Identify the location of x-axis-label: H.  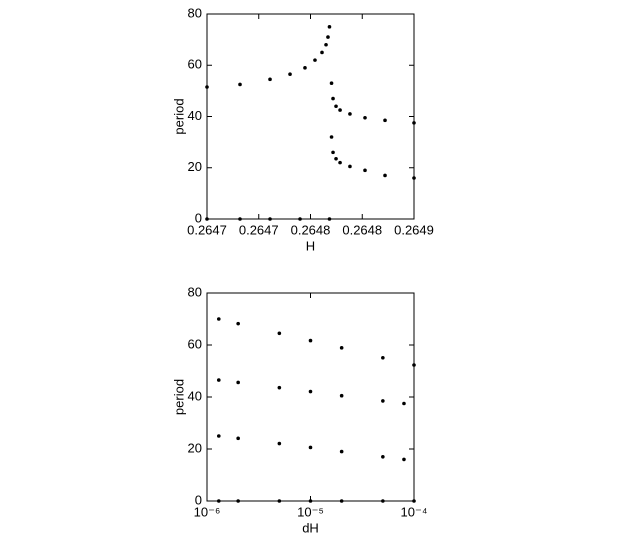
(310, 245).